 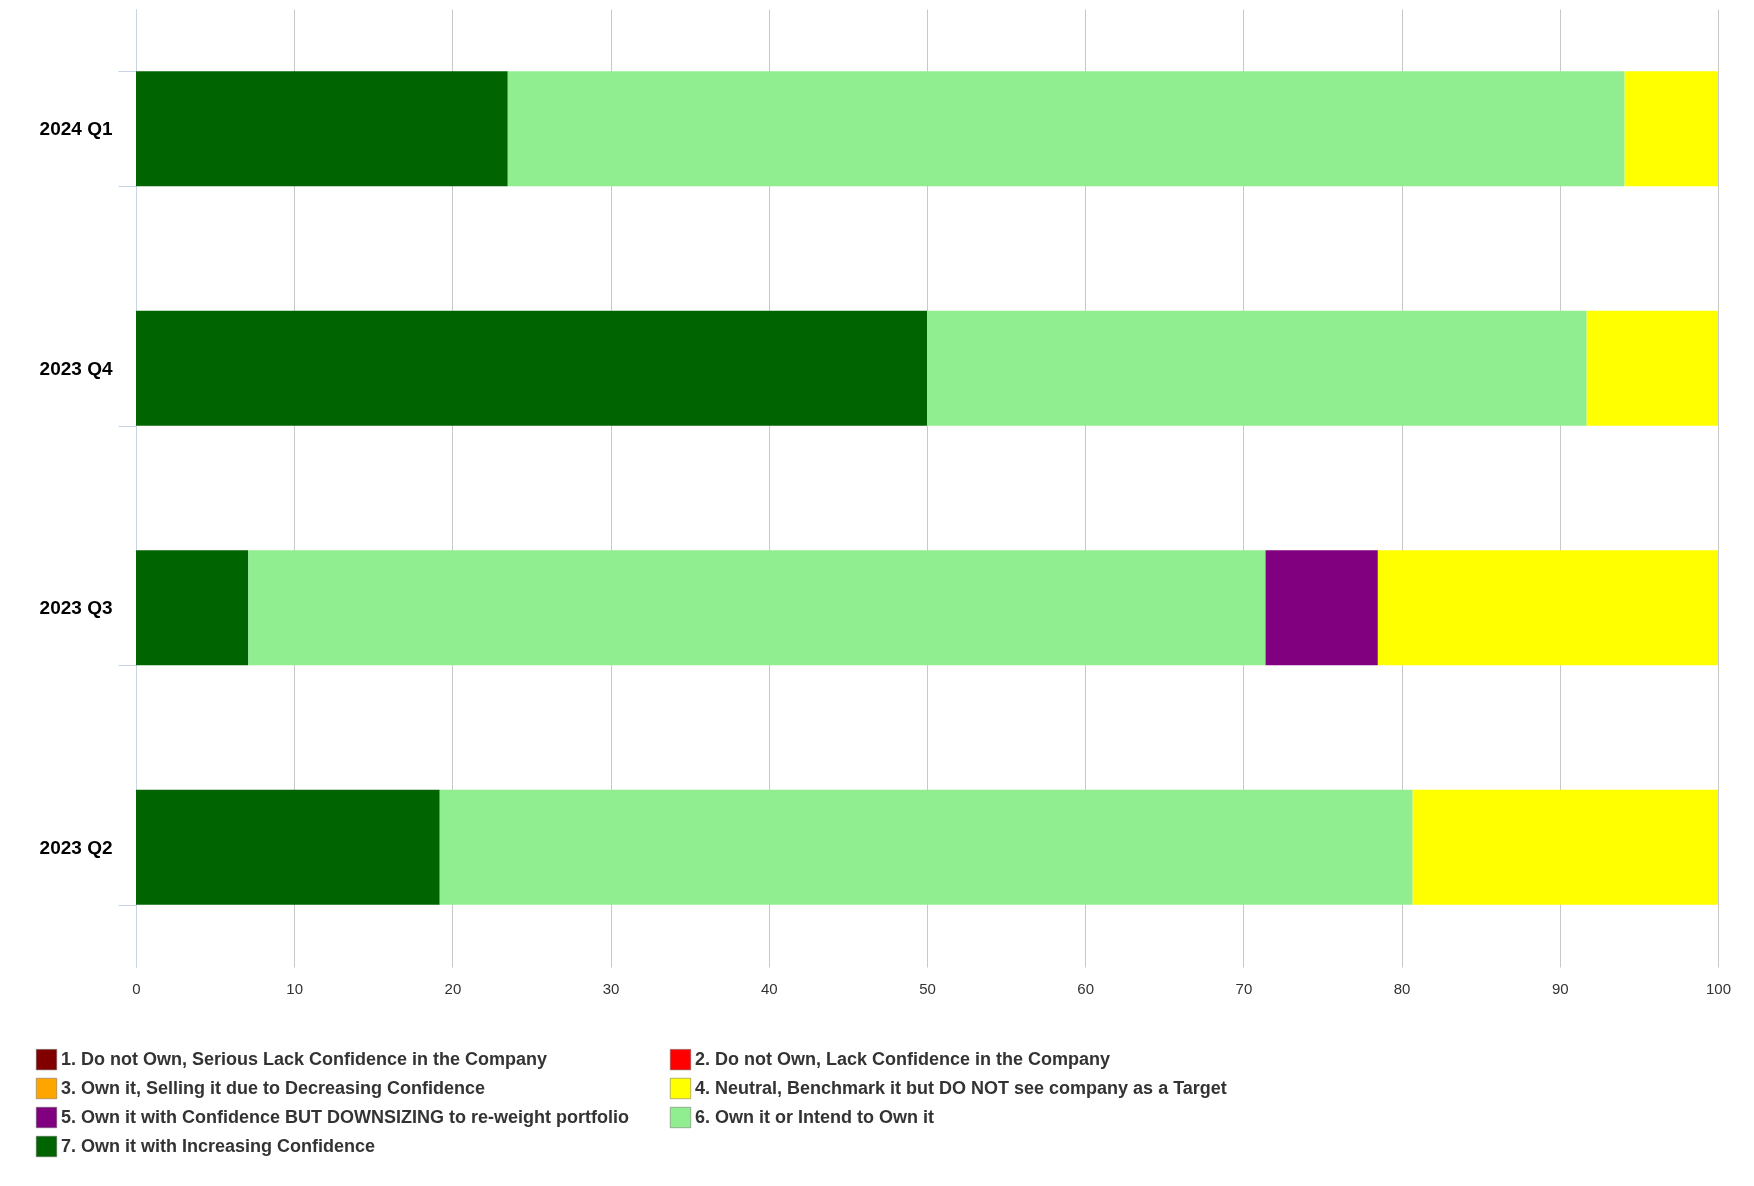 What do you see at coordinates (769, 988) in the screenshot?
I see `x-tick-label: 40` at bounding box center [769, 988].